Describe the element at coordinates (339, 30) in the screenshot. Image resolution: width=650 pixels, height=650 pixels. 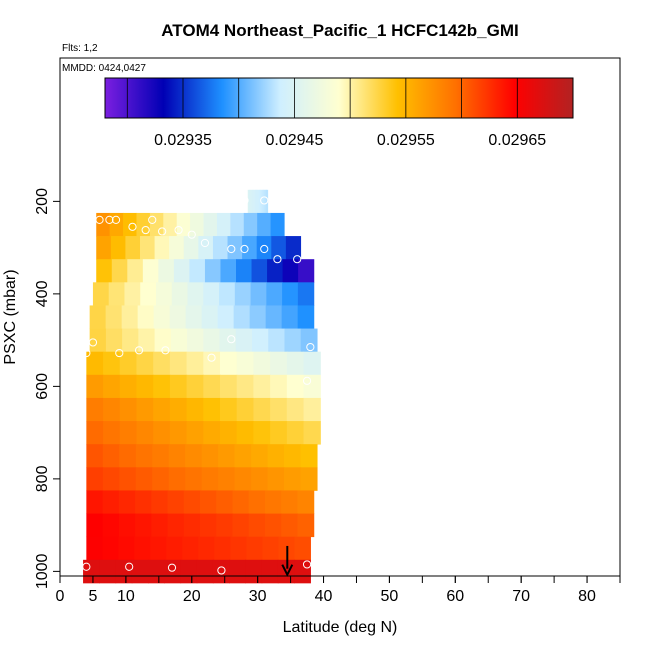
I see `chart-title: ATOM4 Northeast_Pacific_1 HCFC142b_GMI` at that location.